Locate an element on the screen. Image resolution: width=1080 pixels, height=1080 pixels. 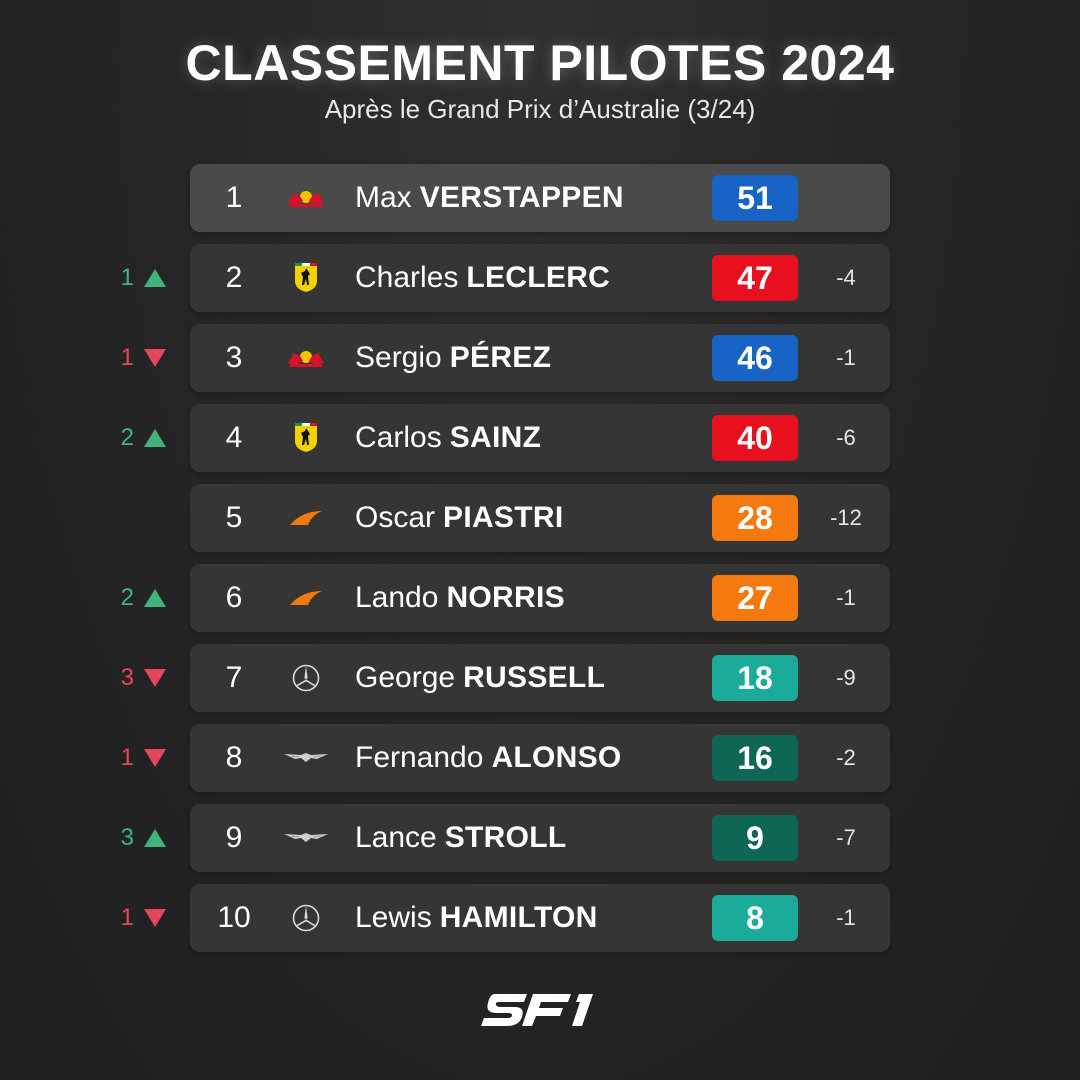
brand-footer is located at coordinates (540, 1010).